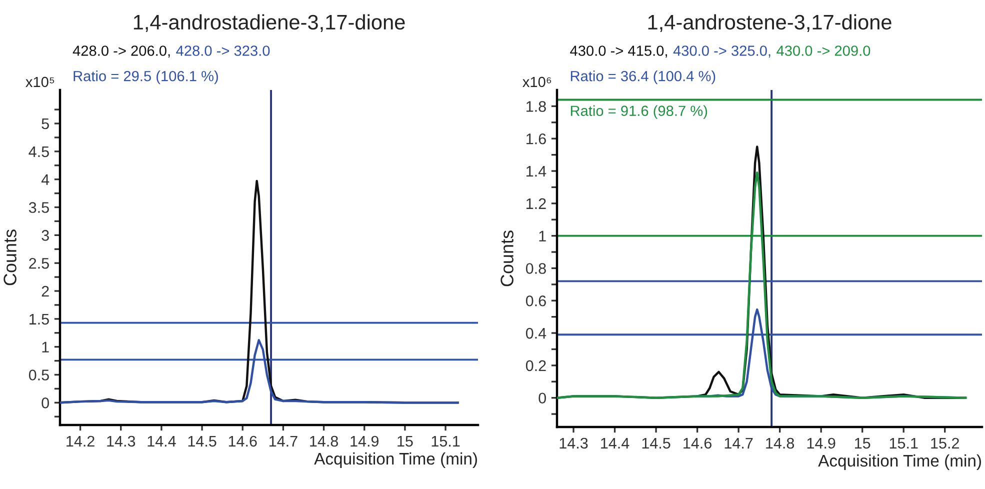 The image size is (985, 489). I want to click on text: 430.0 -> 209.0, so click(823, 51).